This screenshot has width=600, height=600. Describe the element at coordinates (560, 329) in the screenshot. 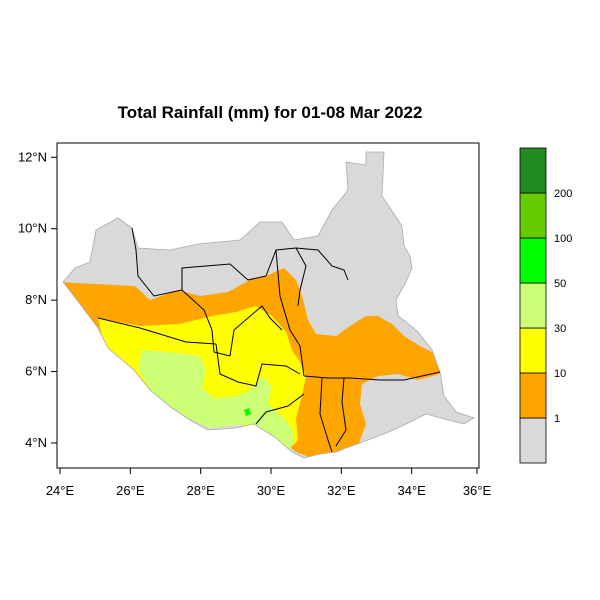

I see `legend-label: 30` at that location.